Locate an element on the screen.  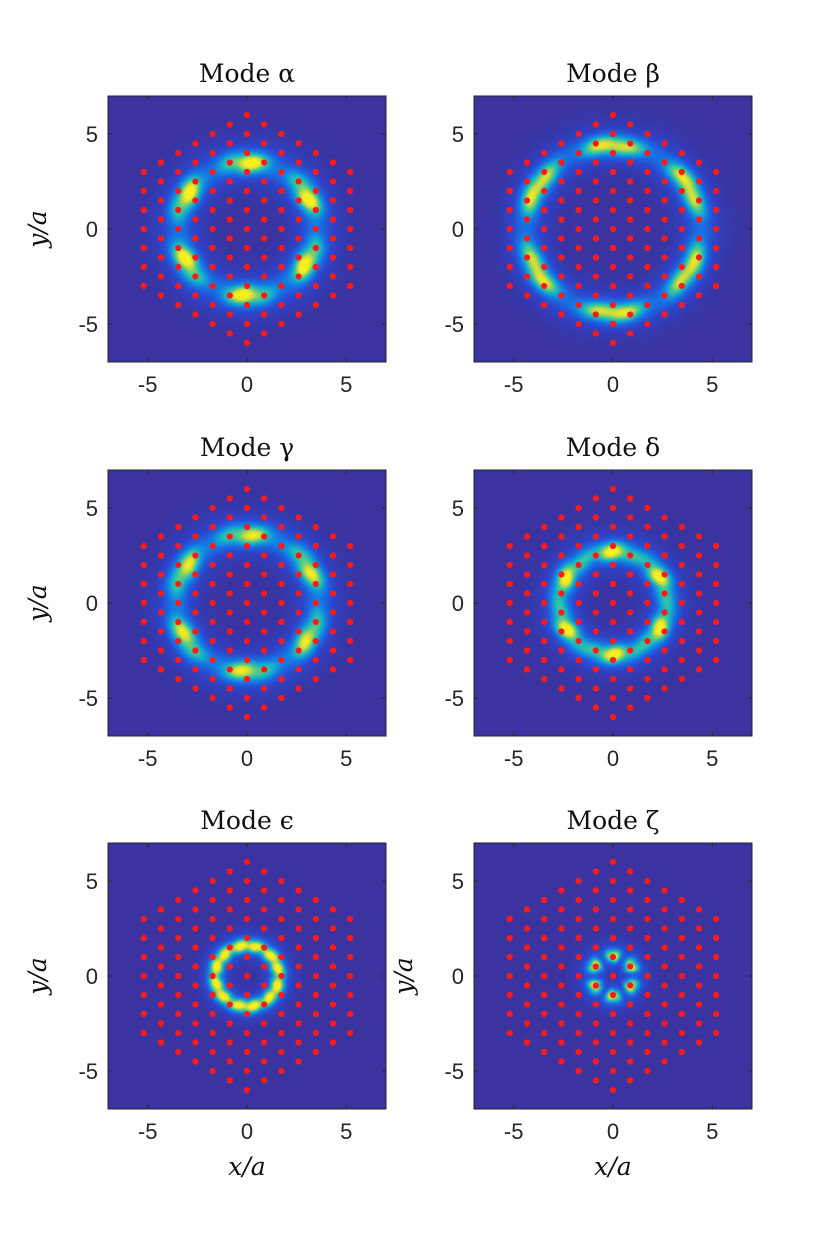
x-tick-label: 0 is located at coordinates (613, 1131).